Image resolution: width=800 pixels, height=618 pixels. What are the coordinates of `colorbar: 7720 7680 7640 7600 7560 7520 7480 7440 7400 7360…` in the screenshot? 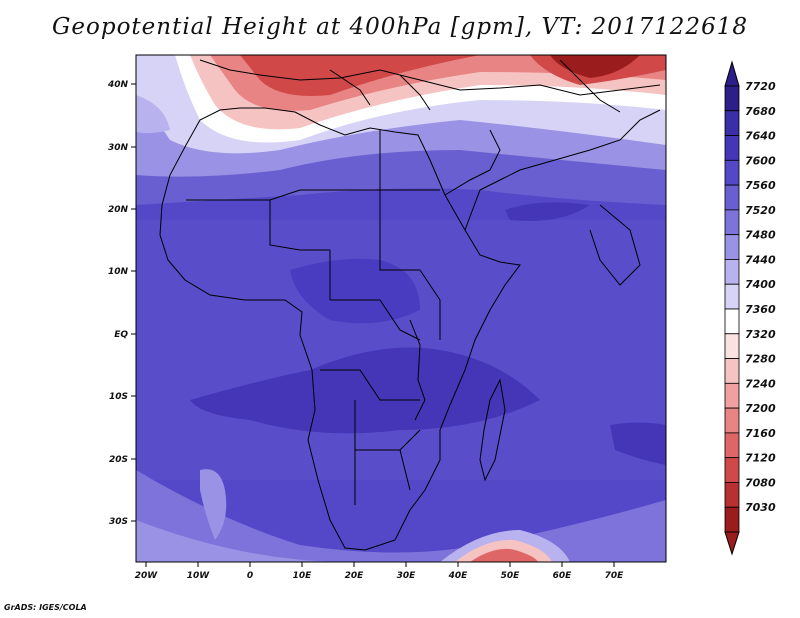 It's located at (750, 308).